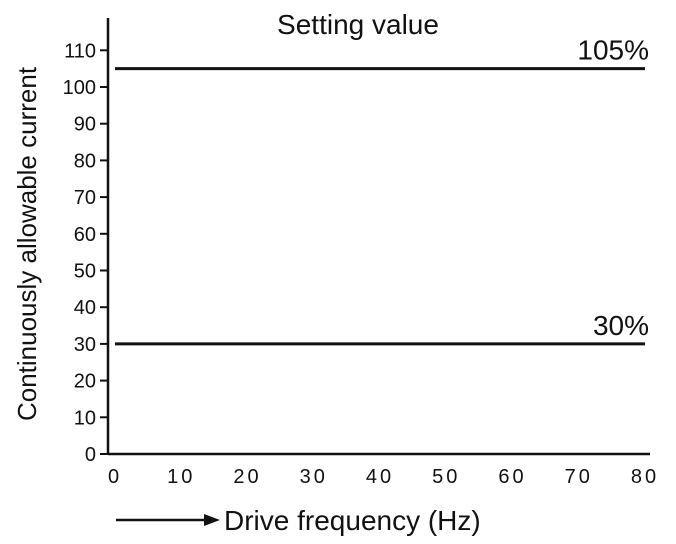 This screenshot has height=544, width=676. Describe the element at coordinates (212, 520) in the screenshot. I see `arrow-icon` at that location.